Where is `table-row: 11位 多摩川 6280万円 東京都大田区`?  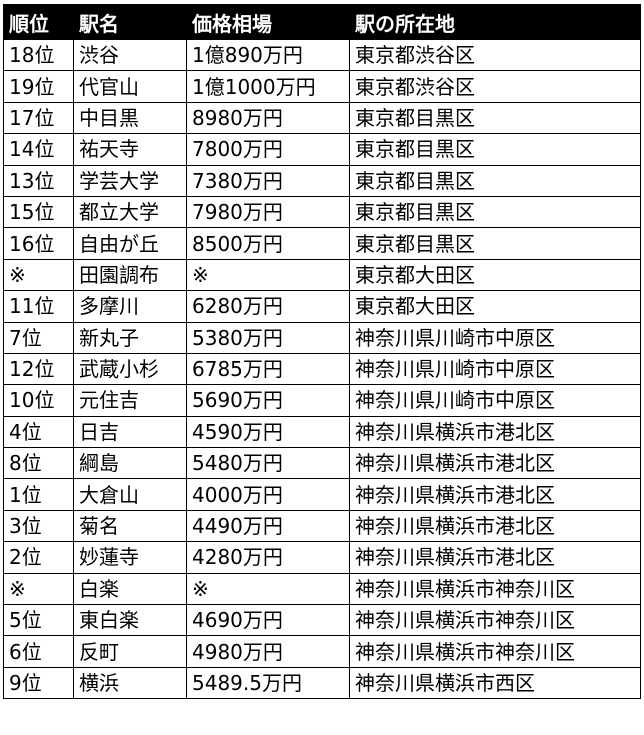
table-row: 11位 多摩川 6280万円 東京都大田区 is located at coordinates (322, 306).